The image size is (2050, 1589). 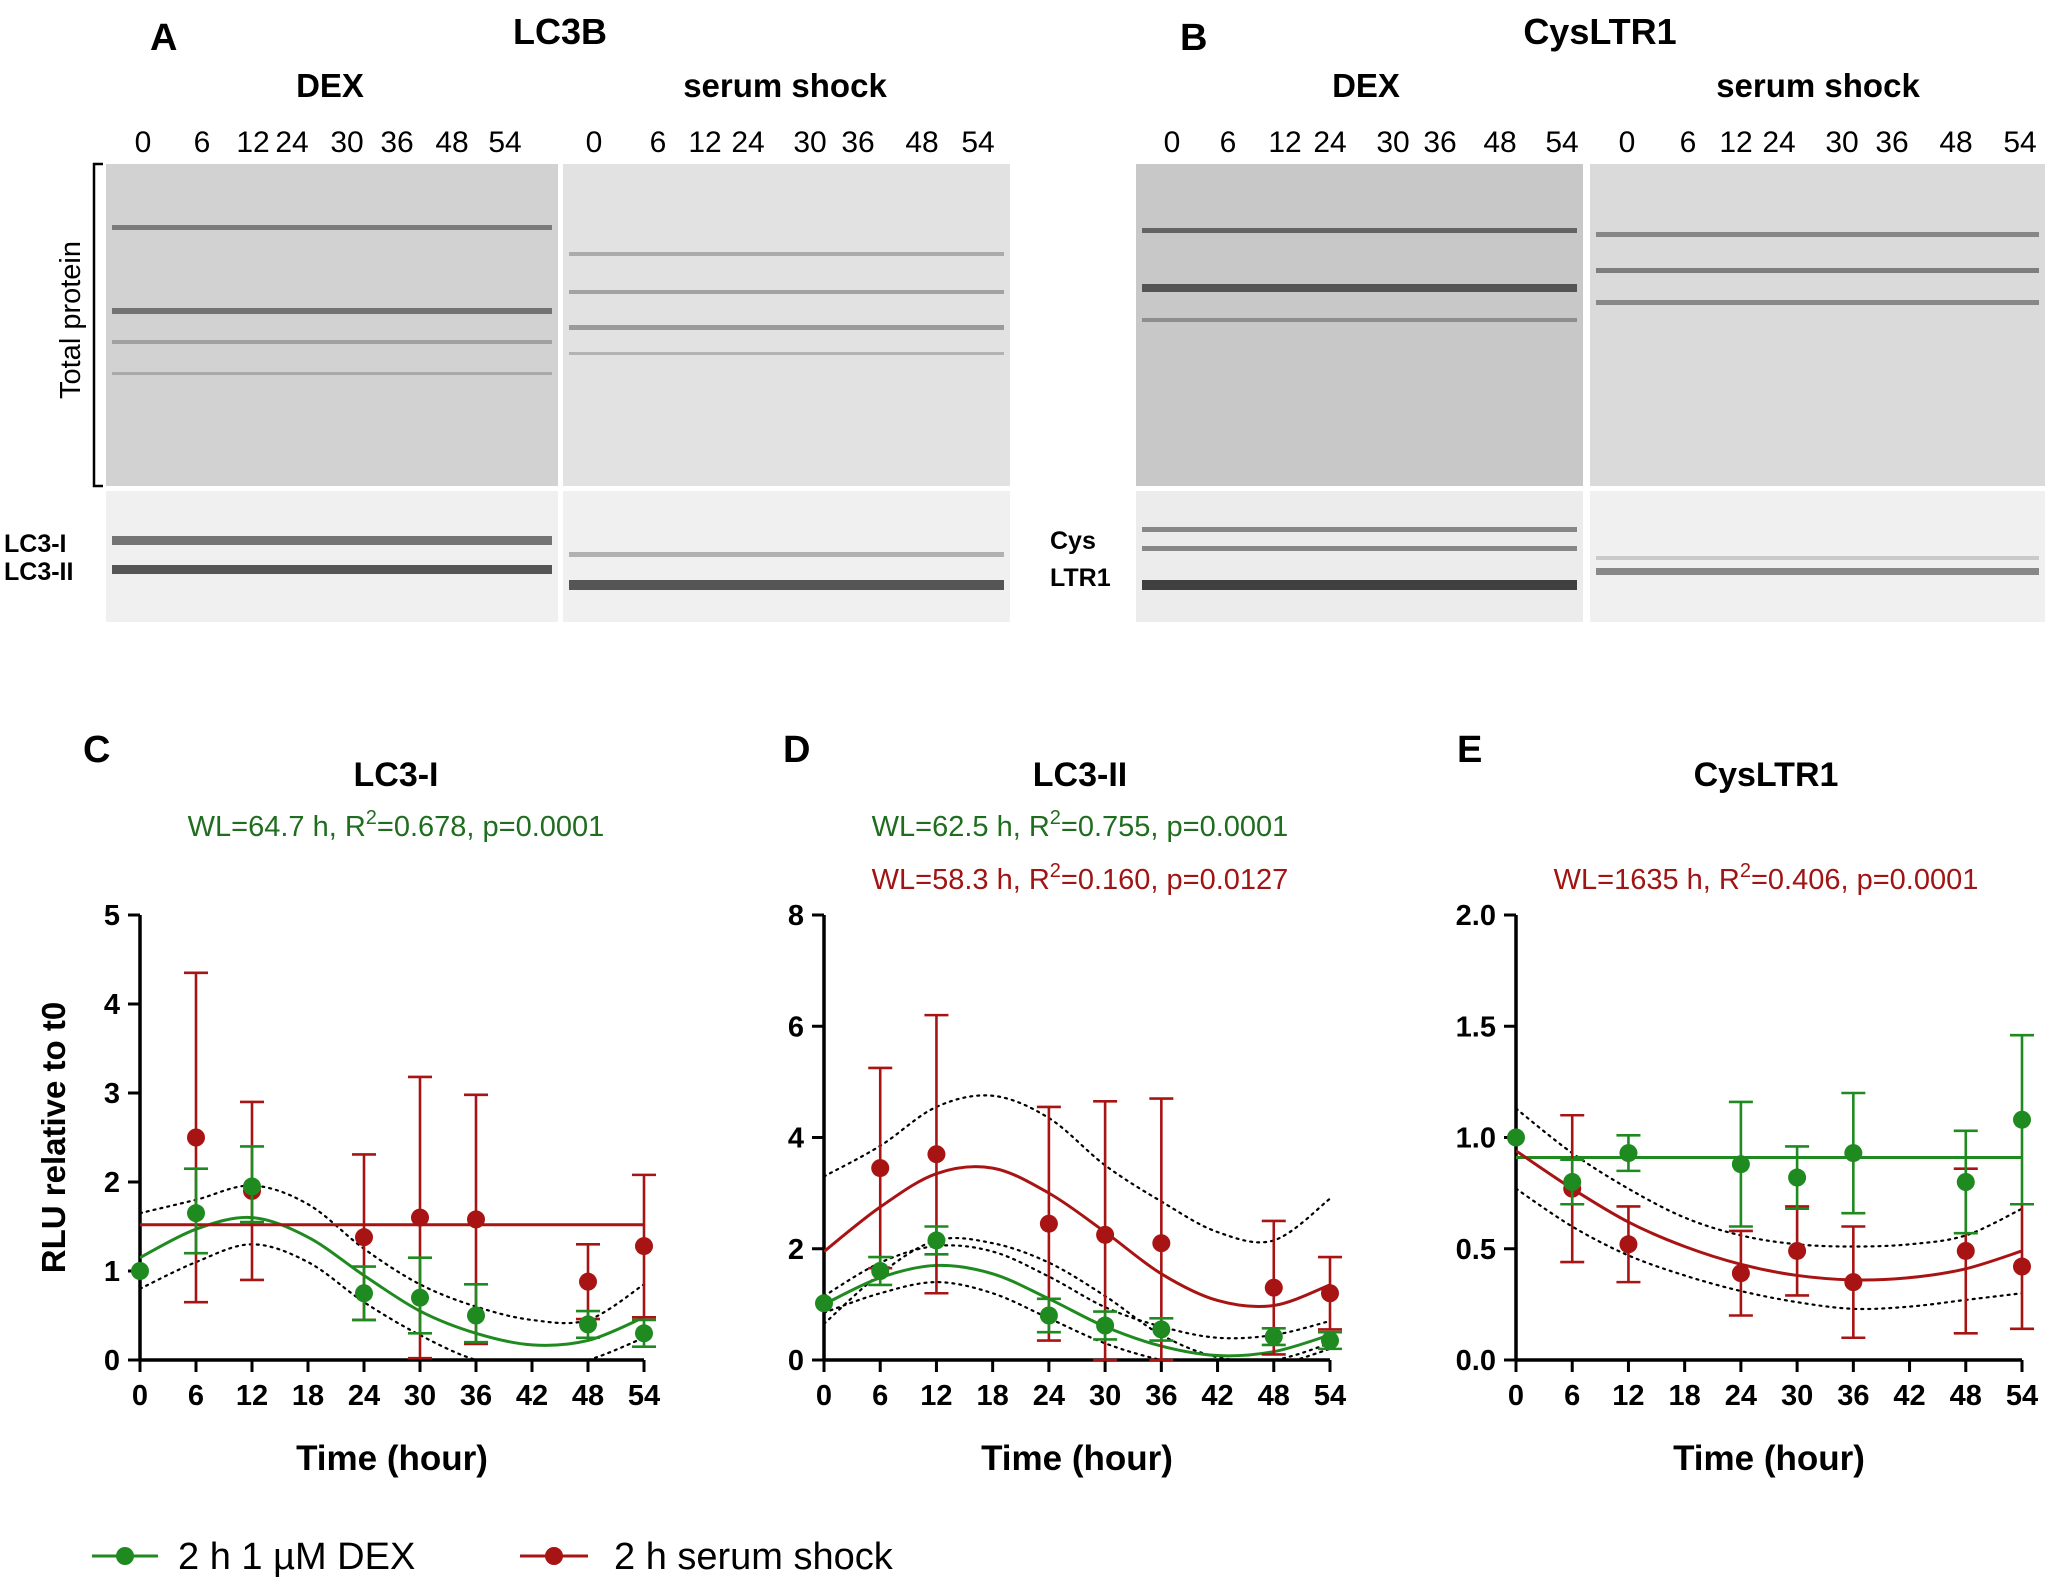 What do you see at coordinates (1561, 142) in the screenshot?
I see `lane-label: 54` at bounding box center [1561, 142].